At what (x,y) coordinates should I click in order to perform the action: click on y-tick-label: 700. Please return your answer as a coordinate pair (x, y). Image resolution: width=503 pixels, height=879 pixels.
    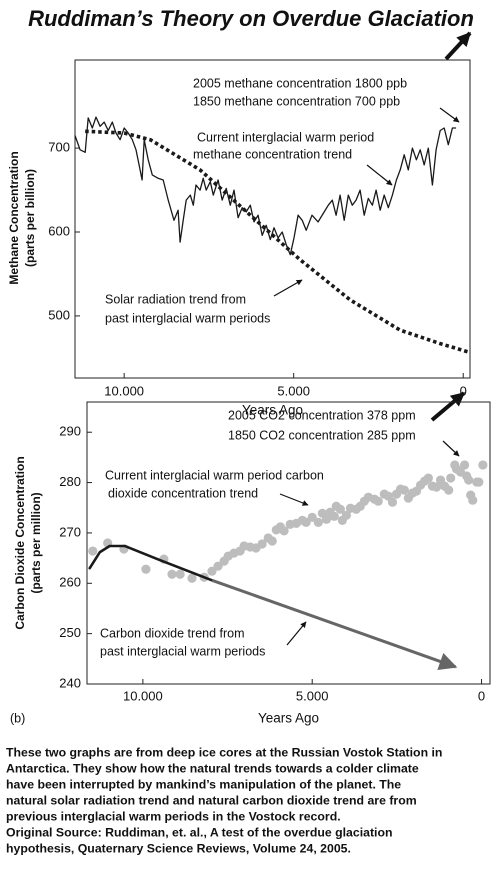
    Looking at the image, I should click on (59, 147).